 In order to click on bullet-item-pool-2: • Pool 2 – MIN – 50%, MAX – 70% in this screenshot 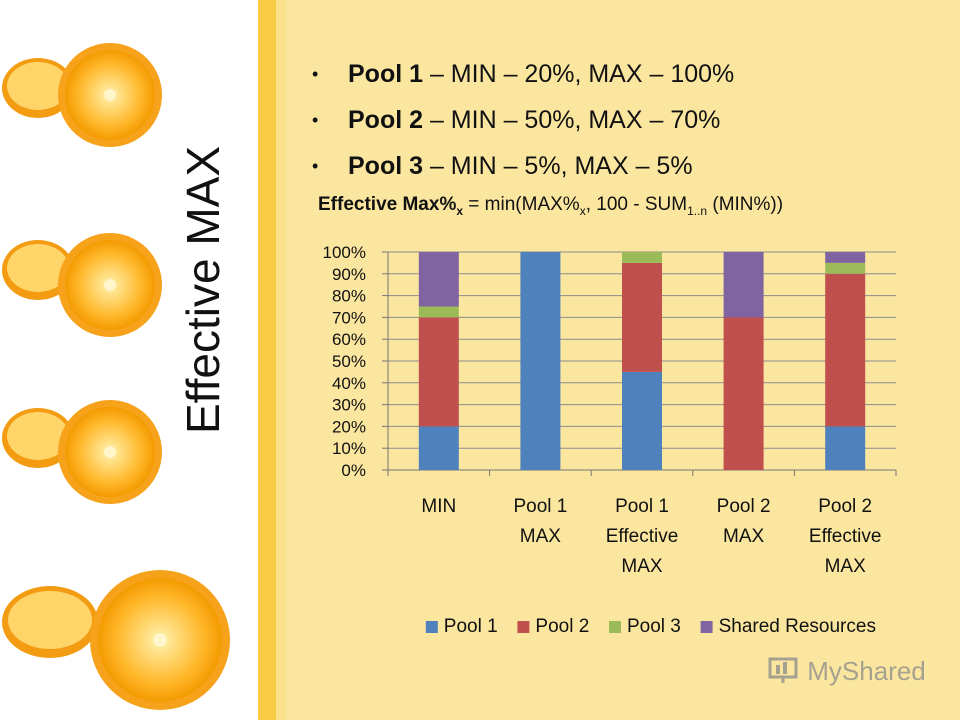, I will do `click(523, 123)`.